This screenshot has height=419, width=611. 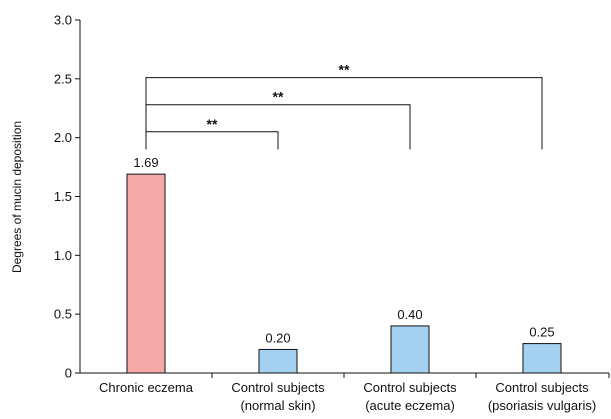 What do you see at coordinates (277, 405) in the screenshot?
I see `x-category-sublabel: (normal skin)` at bounding box center [277, 405].